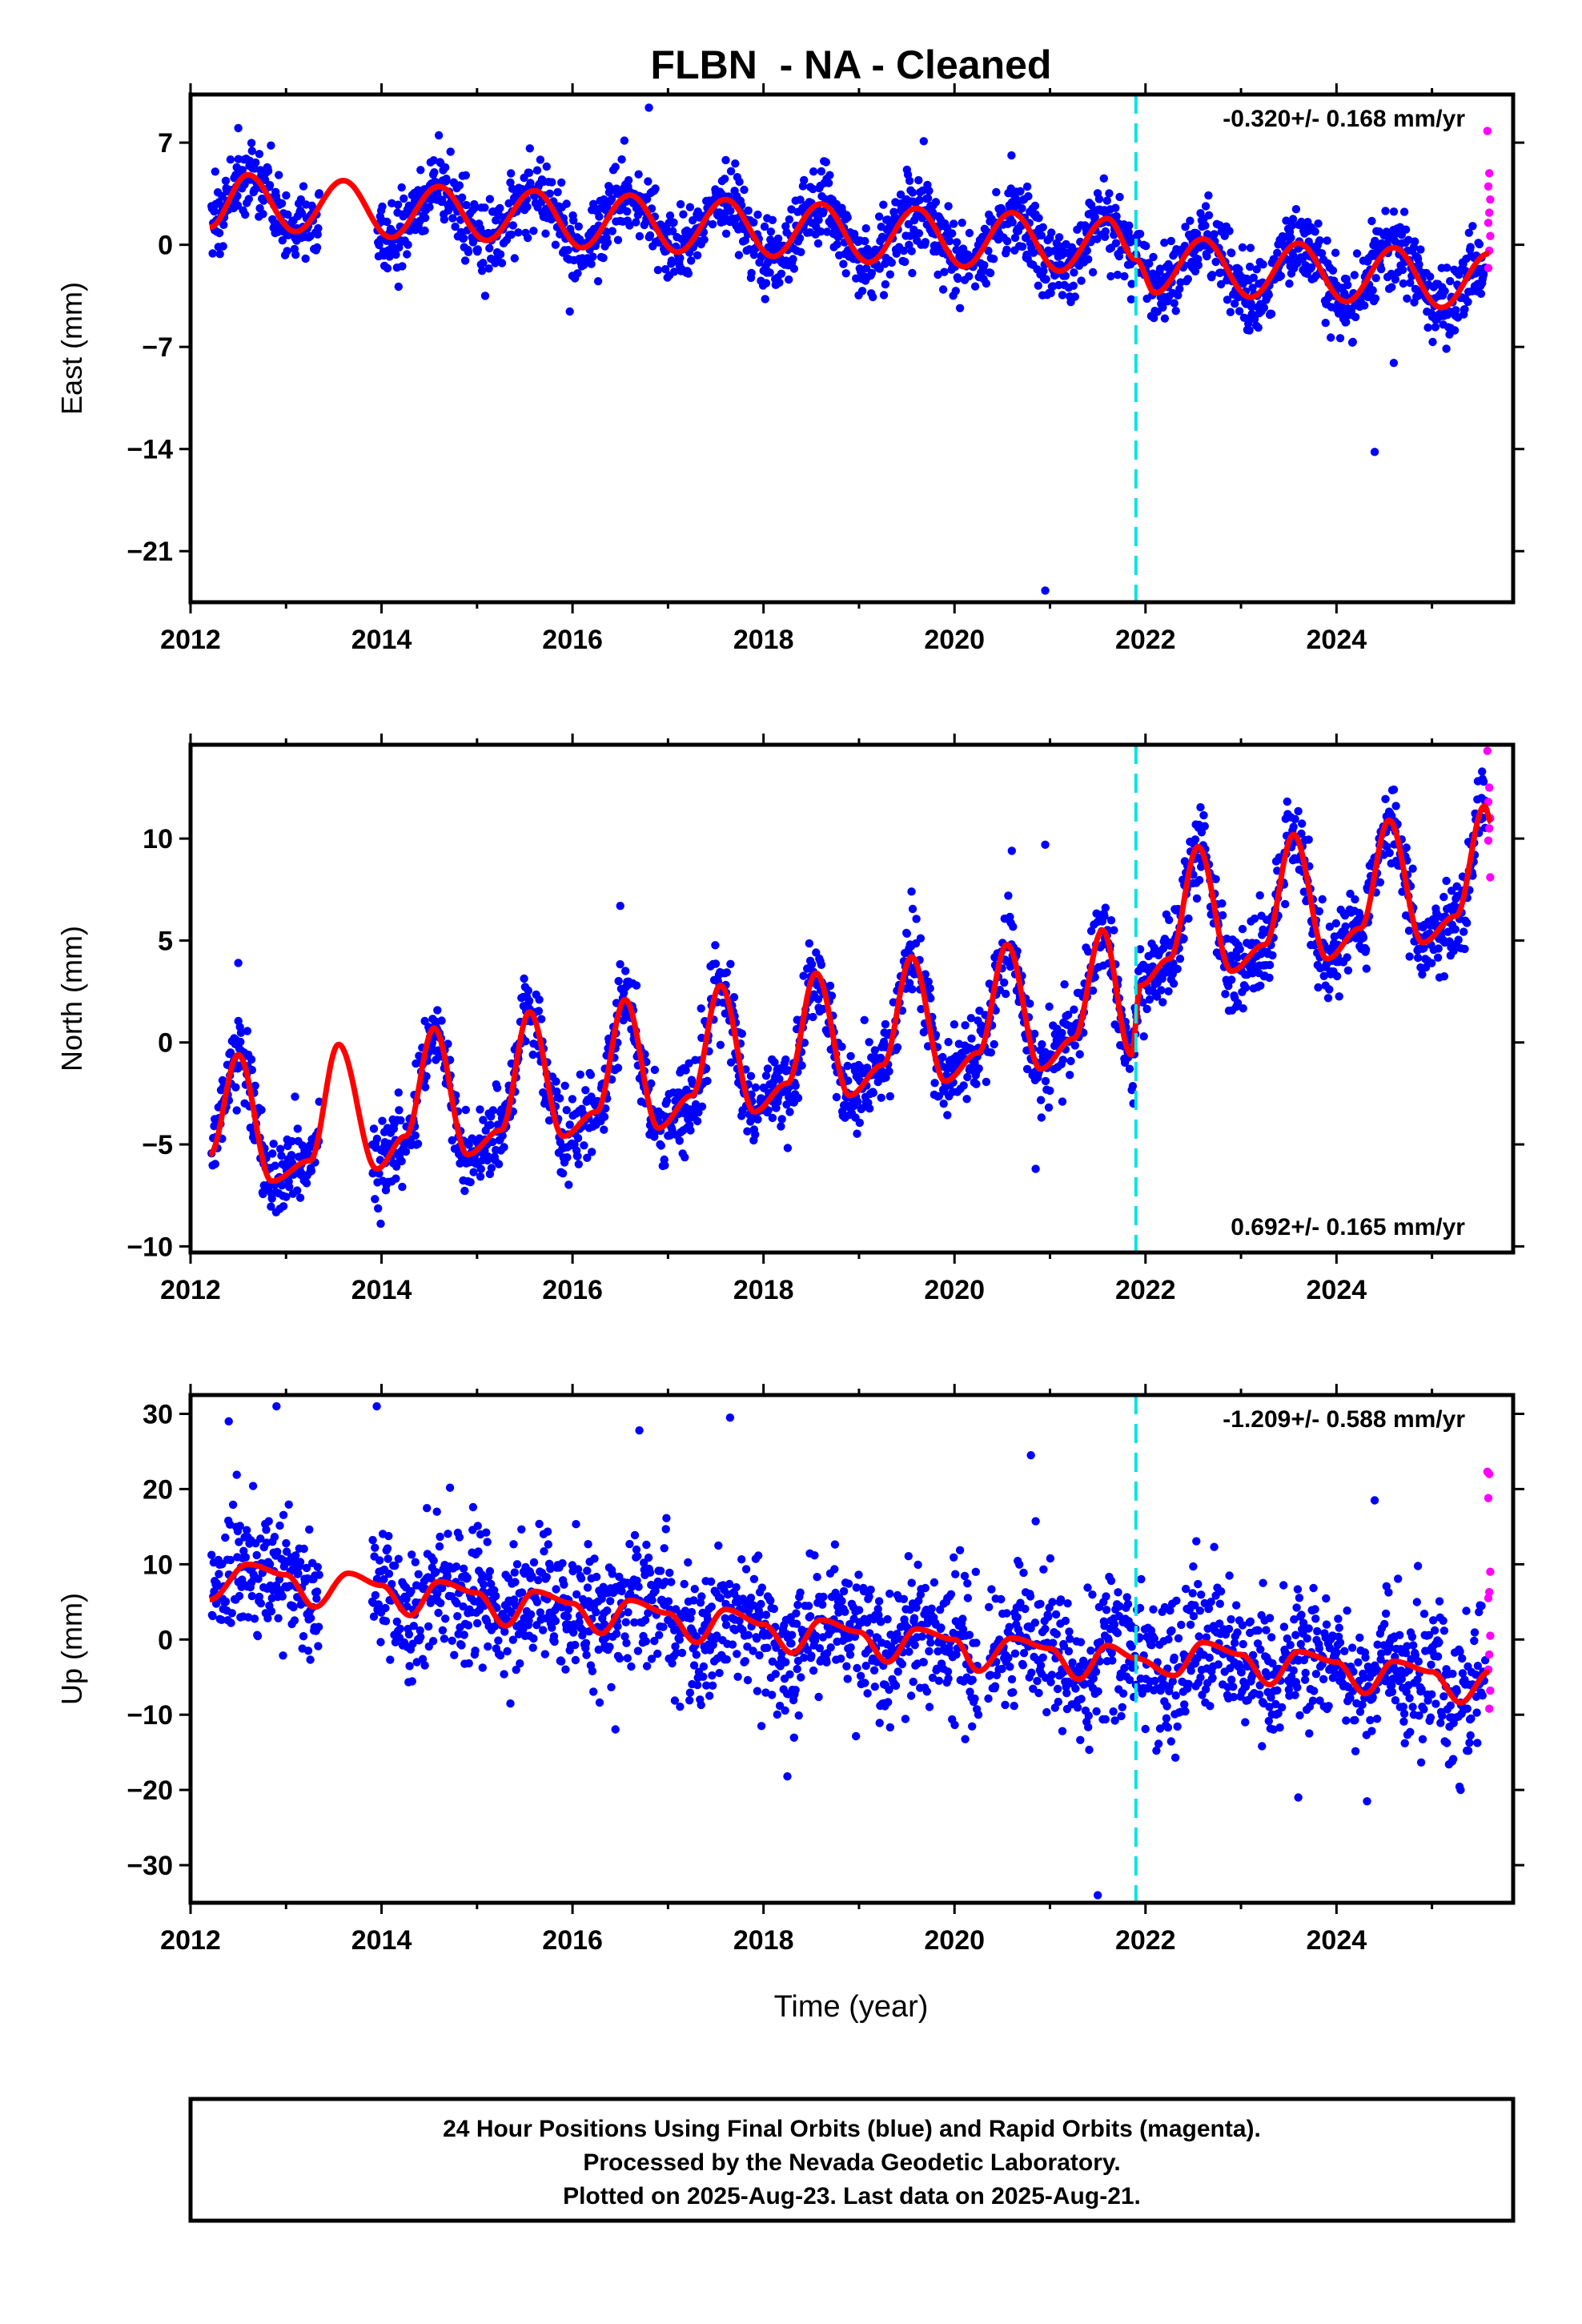 This screenshot has height=2324, width=1582. Describe the element at coordinates (157, 347) in the screenshot. I see `y-tick-label: −7` at that location.